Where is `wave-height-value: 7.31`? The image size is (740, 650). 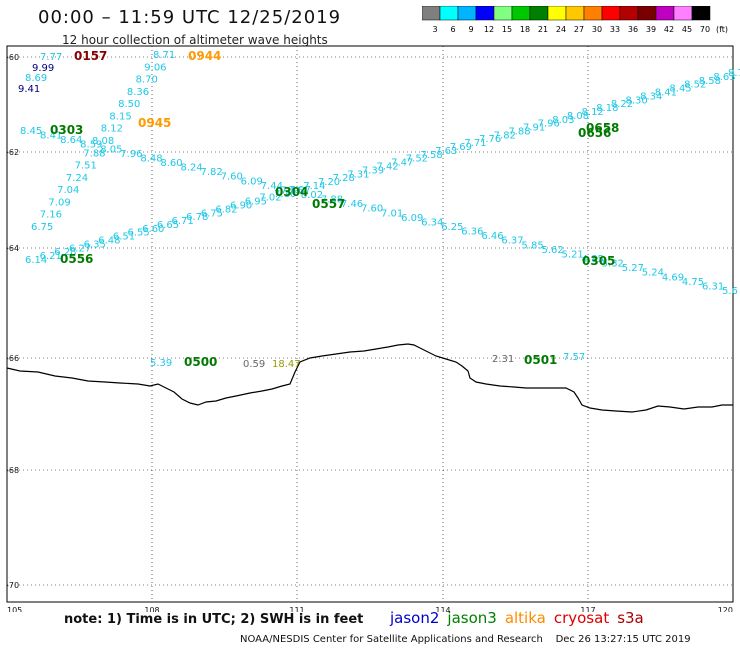
wave-height-value: 7.31 is located at coordinates (358, 174).